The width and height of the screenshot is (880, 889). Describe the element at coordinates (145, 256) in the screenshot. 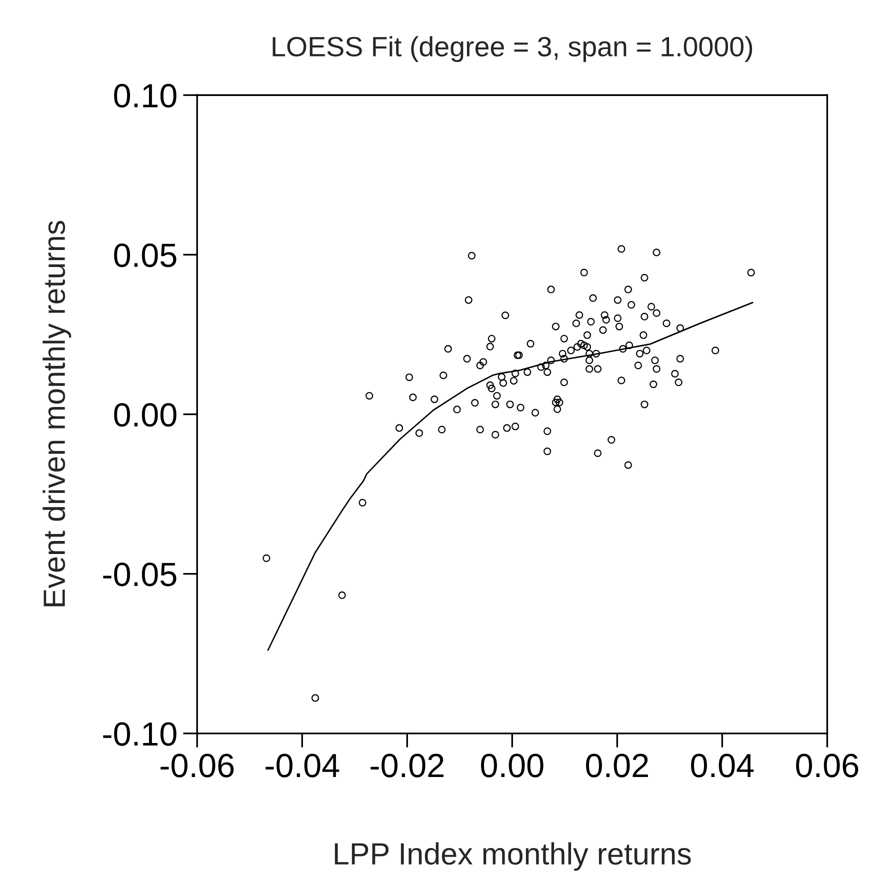

I see `y-tick-label: 0.05` at that location.